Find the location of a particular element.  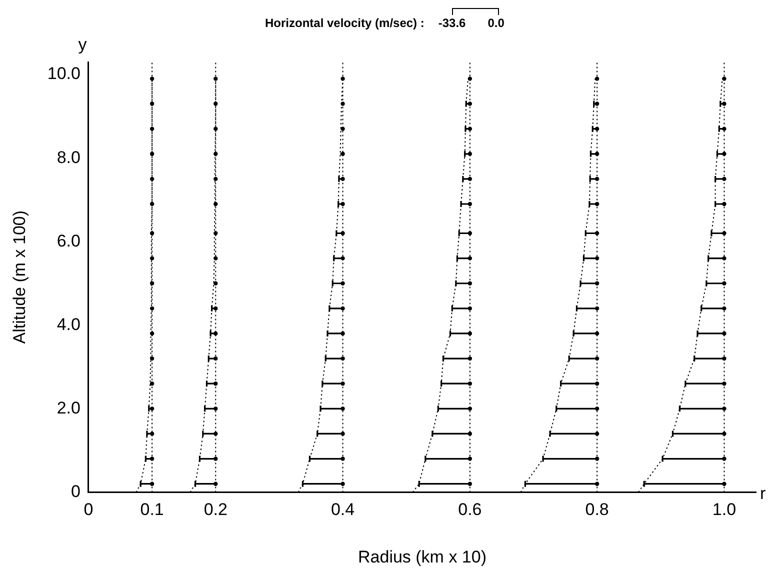

text: y is located at coordinates (83, 44).